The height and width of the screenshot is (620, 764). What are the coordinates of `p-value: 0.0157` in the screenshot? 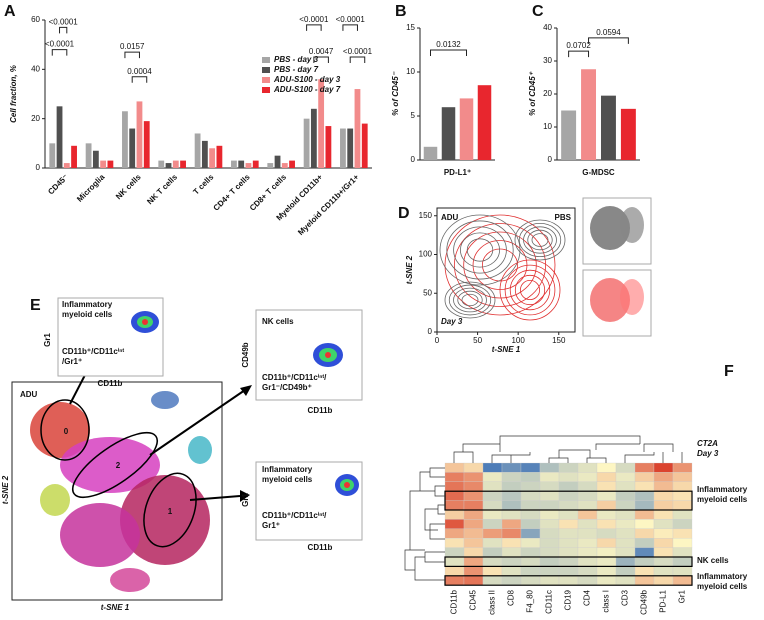 It's located at (132, 46).